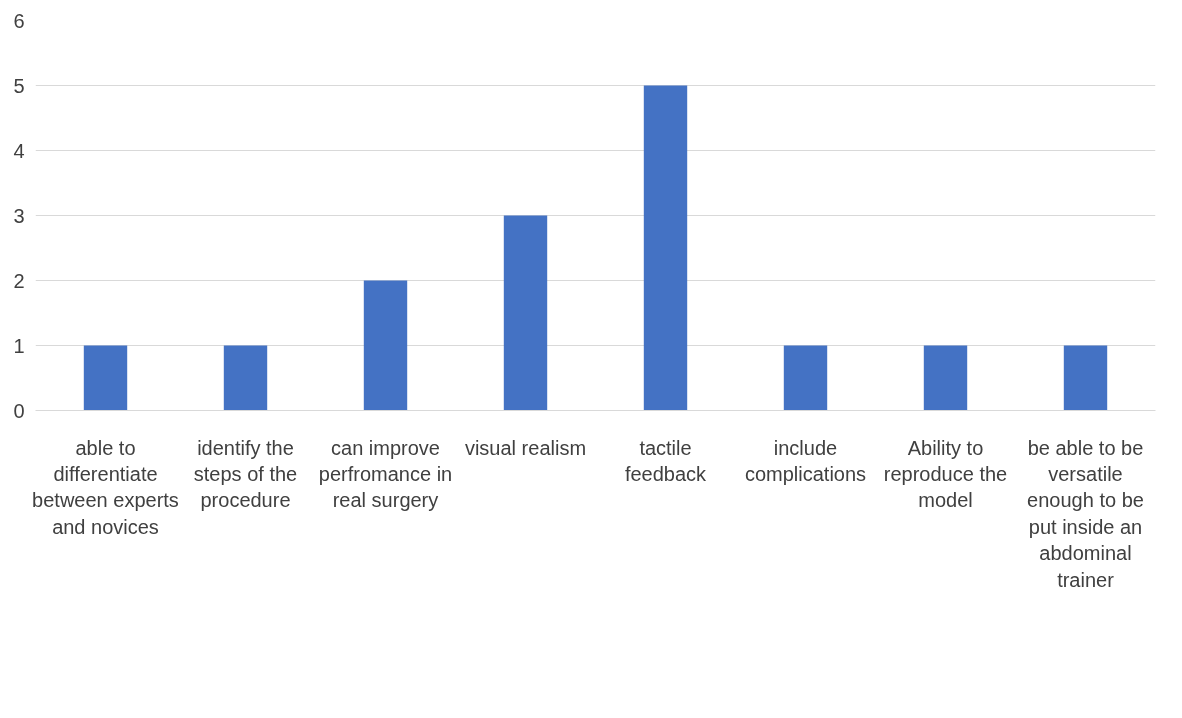 The height and width of the screenshot is (718, 1182). I want to click on x-tick-label: visual realism, so click(525, 447).